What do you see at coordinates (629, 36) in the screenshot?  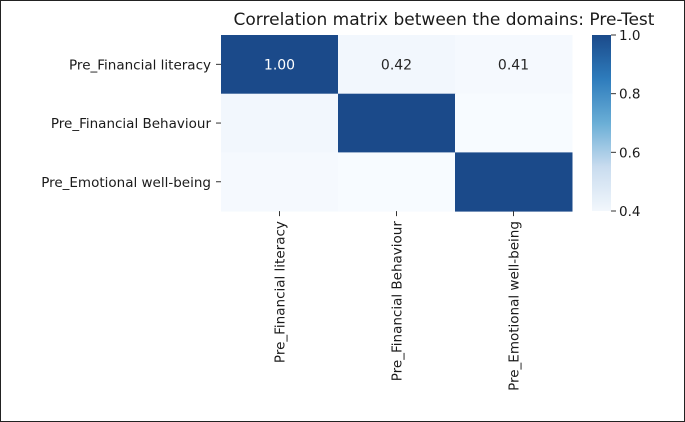 I see `colorbar-tick-label: 1.0` at bounding box center [629, 36].